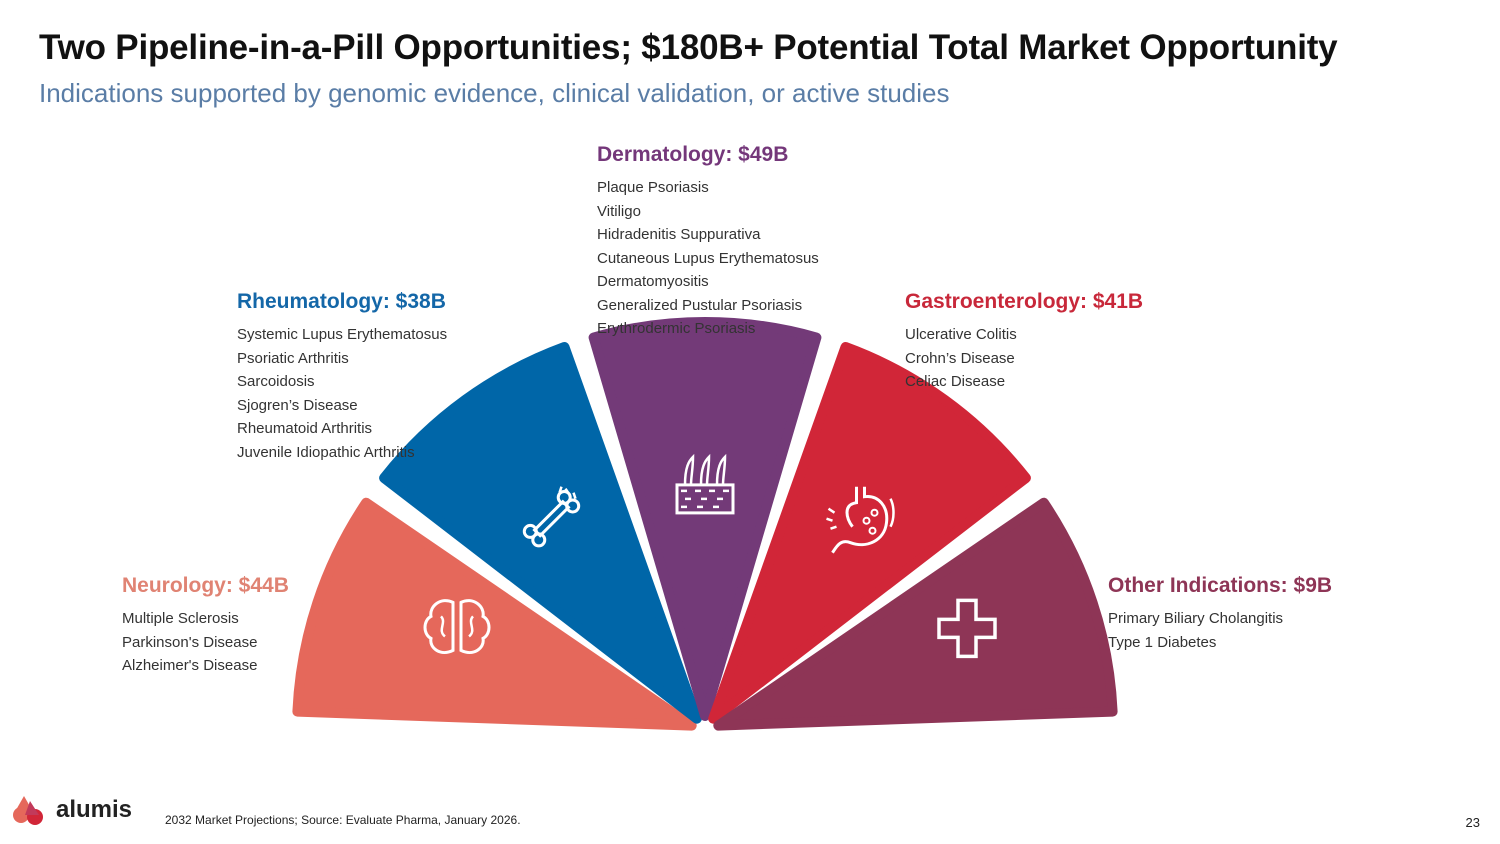 The height and width of the screenshot is (844, 1500). Describe the element at coordinates (94, 809) in the screenshot. I see `logo-wordmark: alumis` at that location.